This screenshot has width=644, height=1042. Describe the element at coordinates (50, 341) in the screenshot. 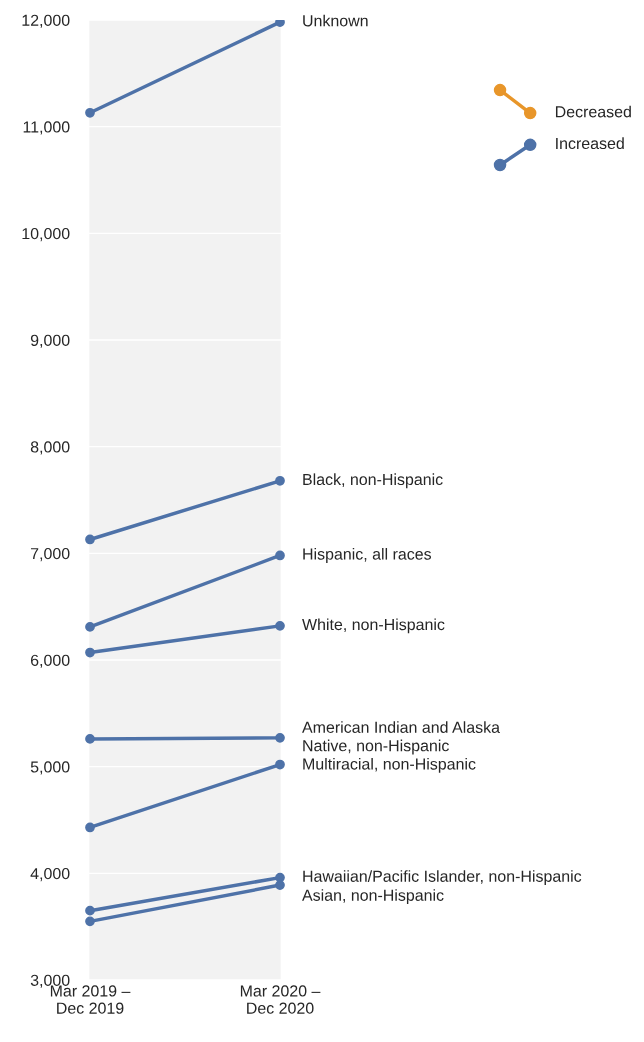

I see `y-tick-label: 9,000` at that location.